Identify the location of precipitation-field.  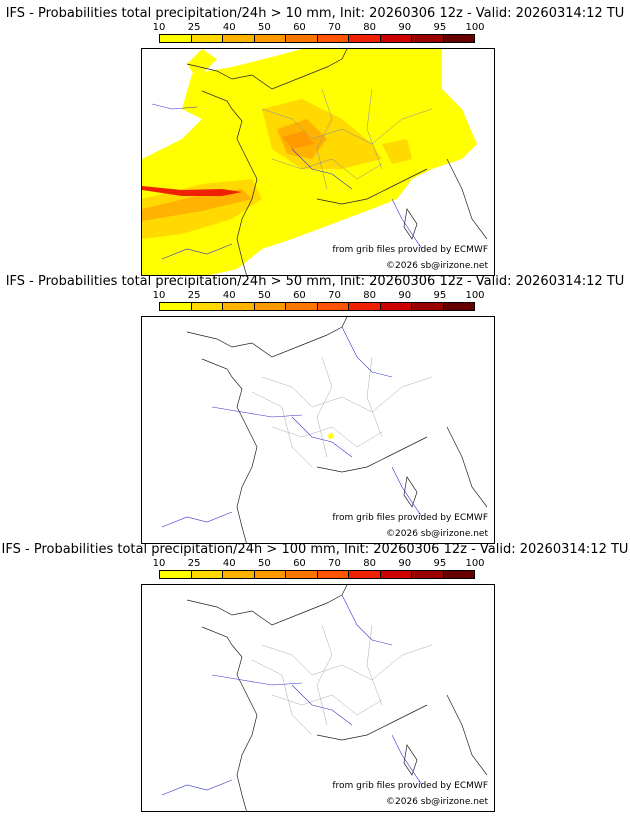
(309, 162).